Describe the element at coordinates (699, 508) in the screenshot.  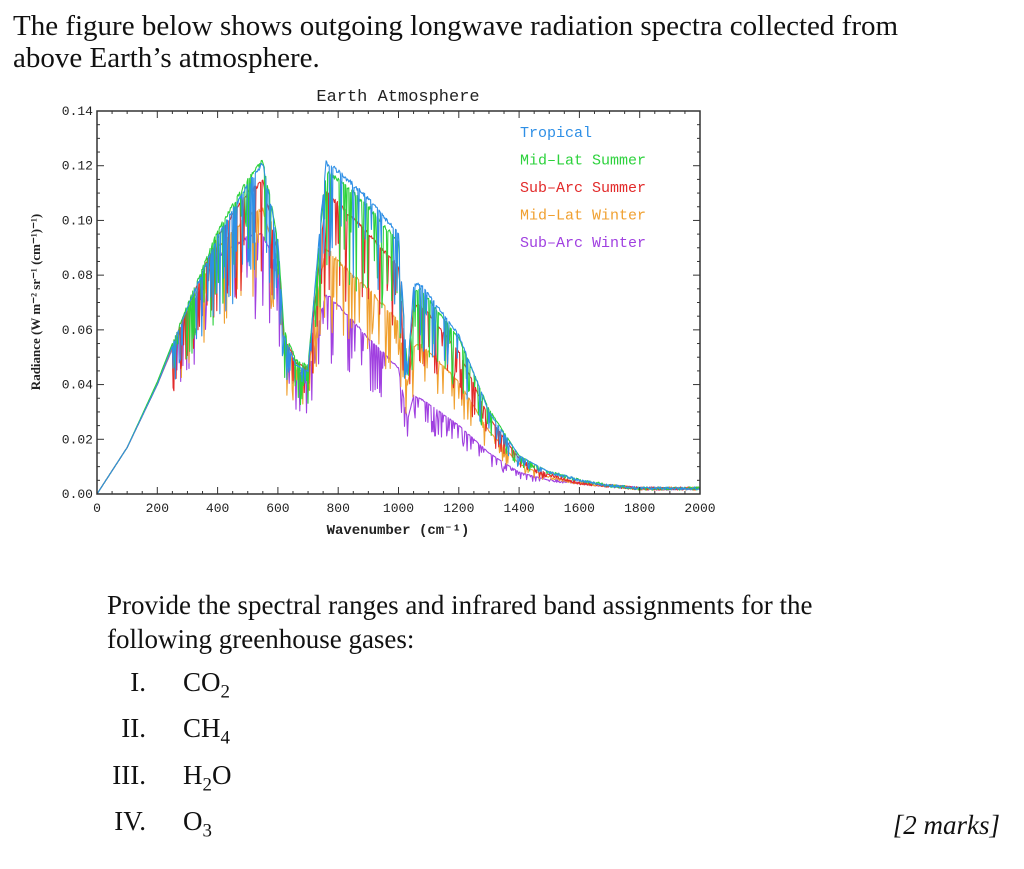
I see `x-tick-label: 2000` at that location.